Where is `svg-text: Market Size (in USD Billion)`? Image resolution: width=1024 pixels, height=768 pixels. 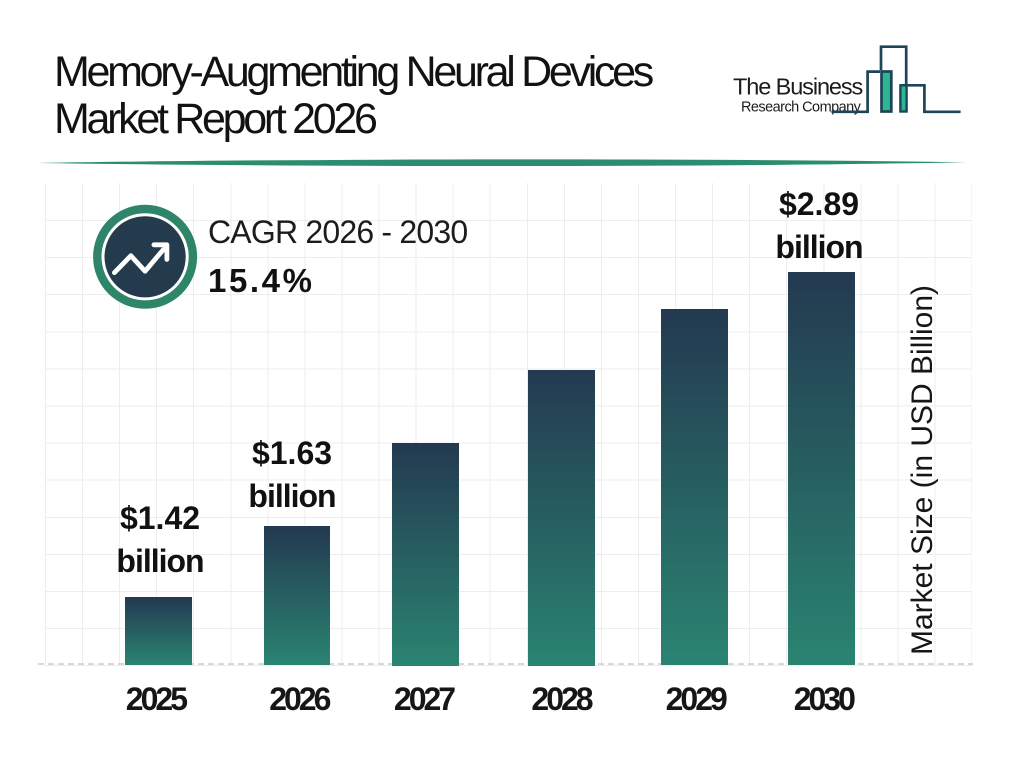
svg-text: Market Size (in USD Billion) is located at coordinates (922, 470).